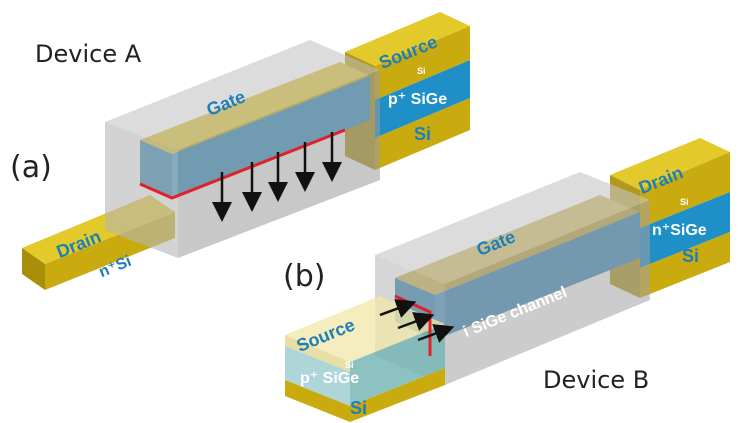 The height and width of the screenshot is (423, 738). I want to click on device-b-si-label: Si, so click(690, 256).